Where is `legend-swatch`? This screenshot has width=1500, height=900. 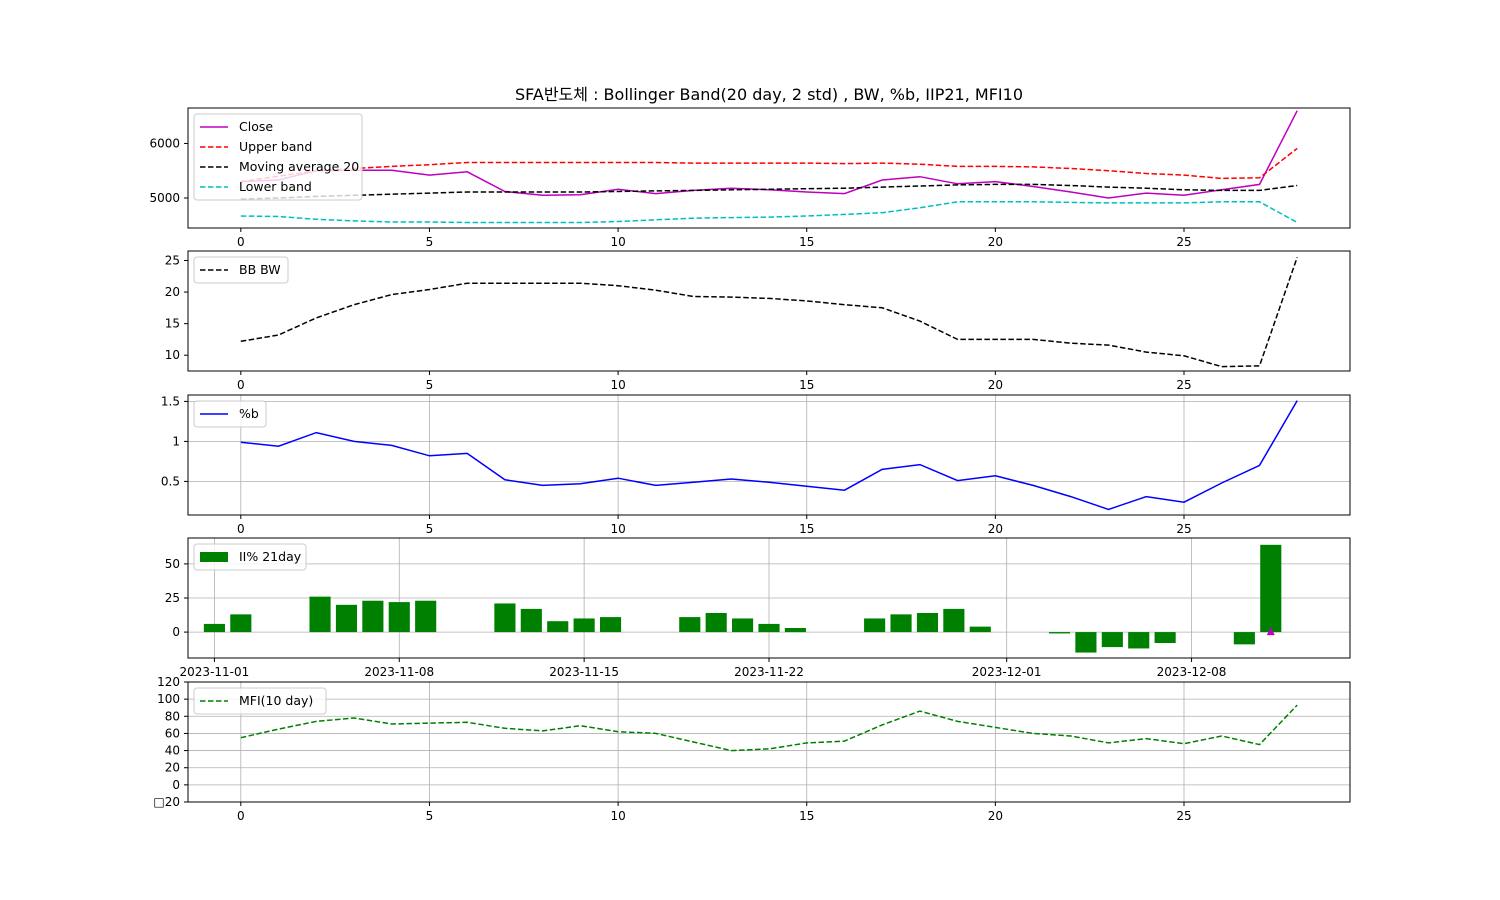
legend-swatch is located at coordinates (214, 557).